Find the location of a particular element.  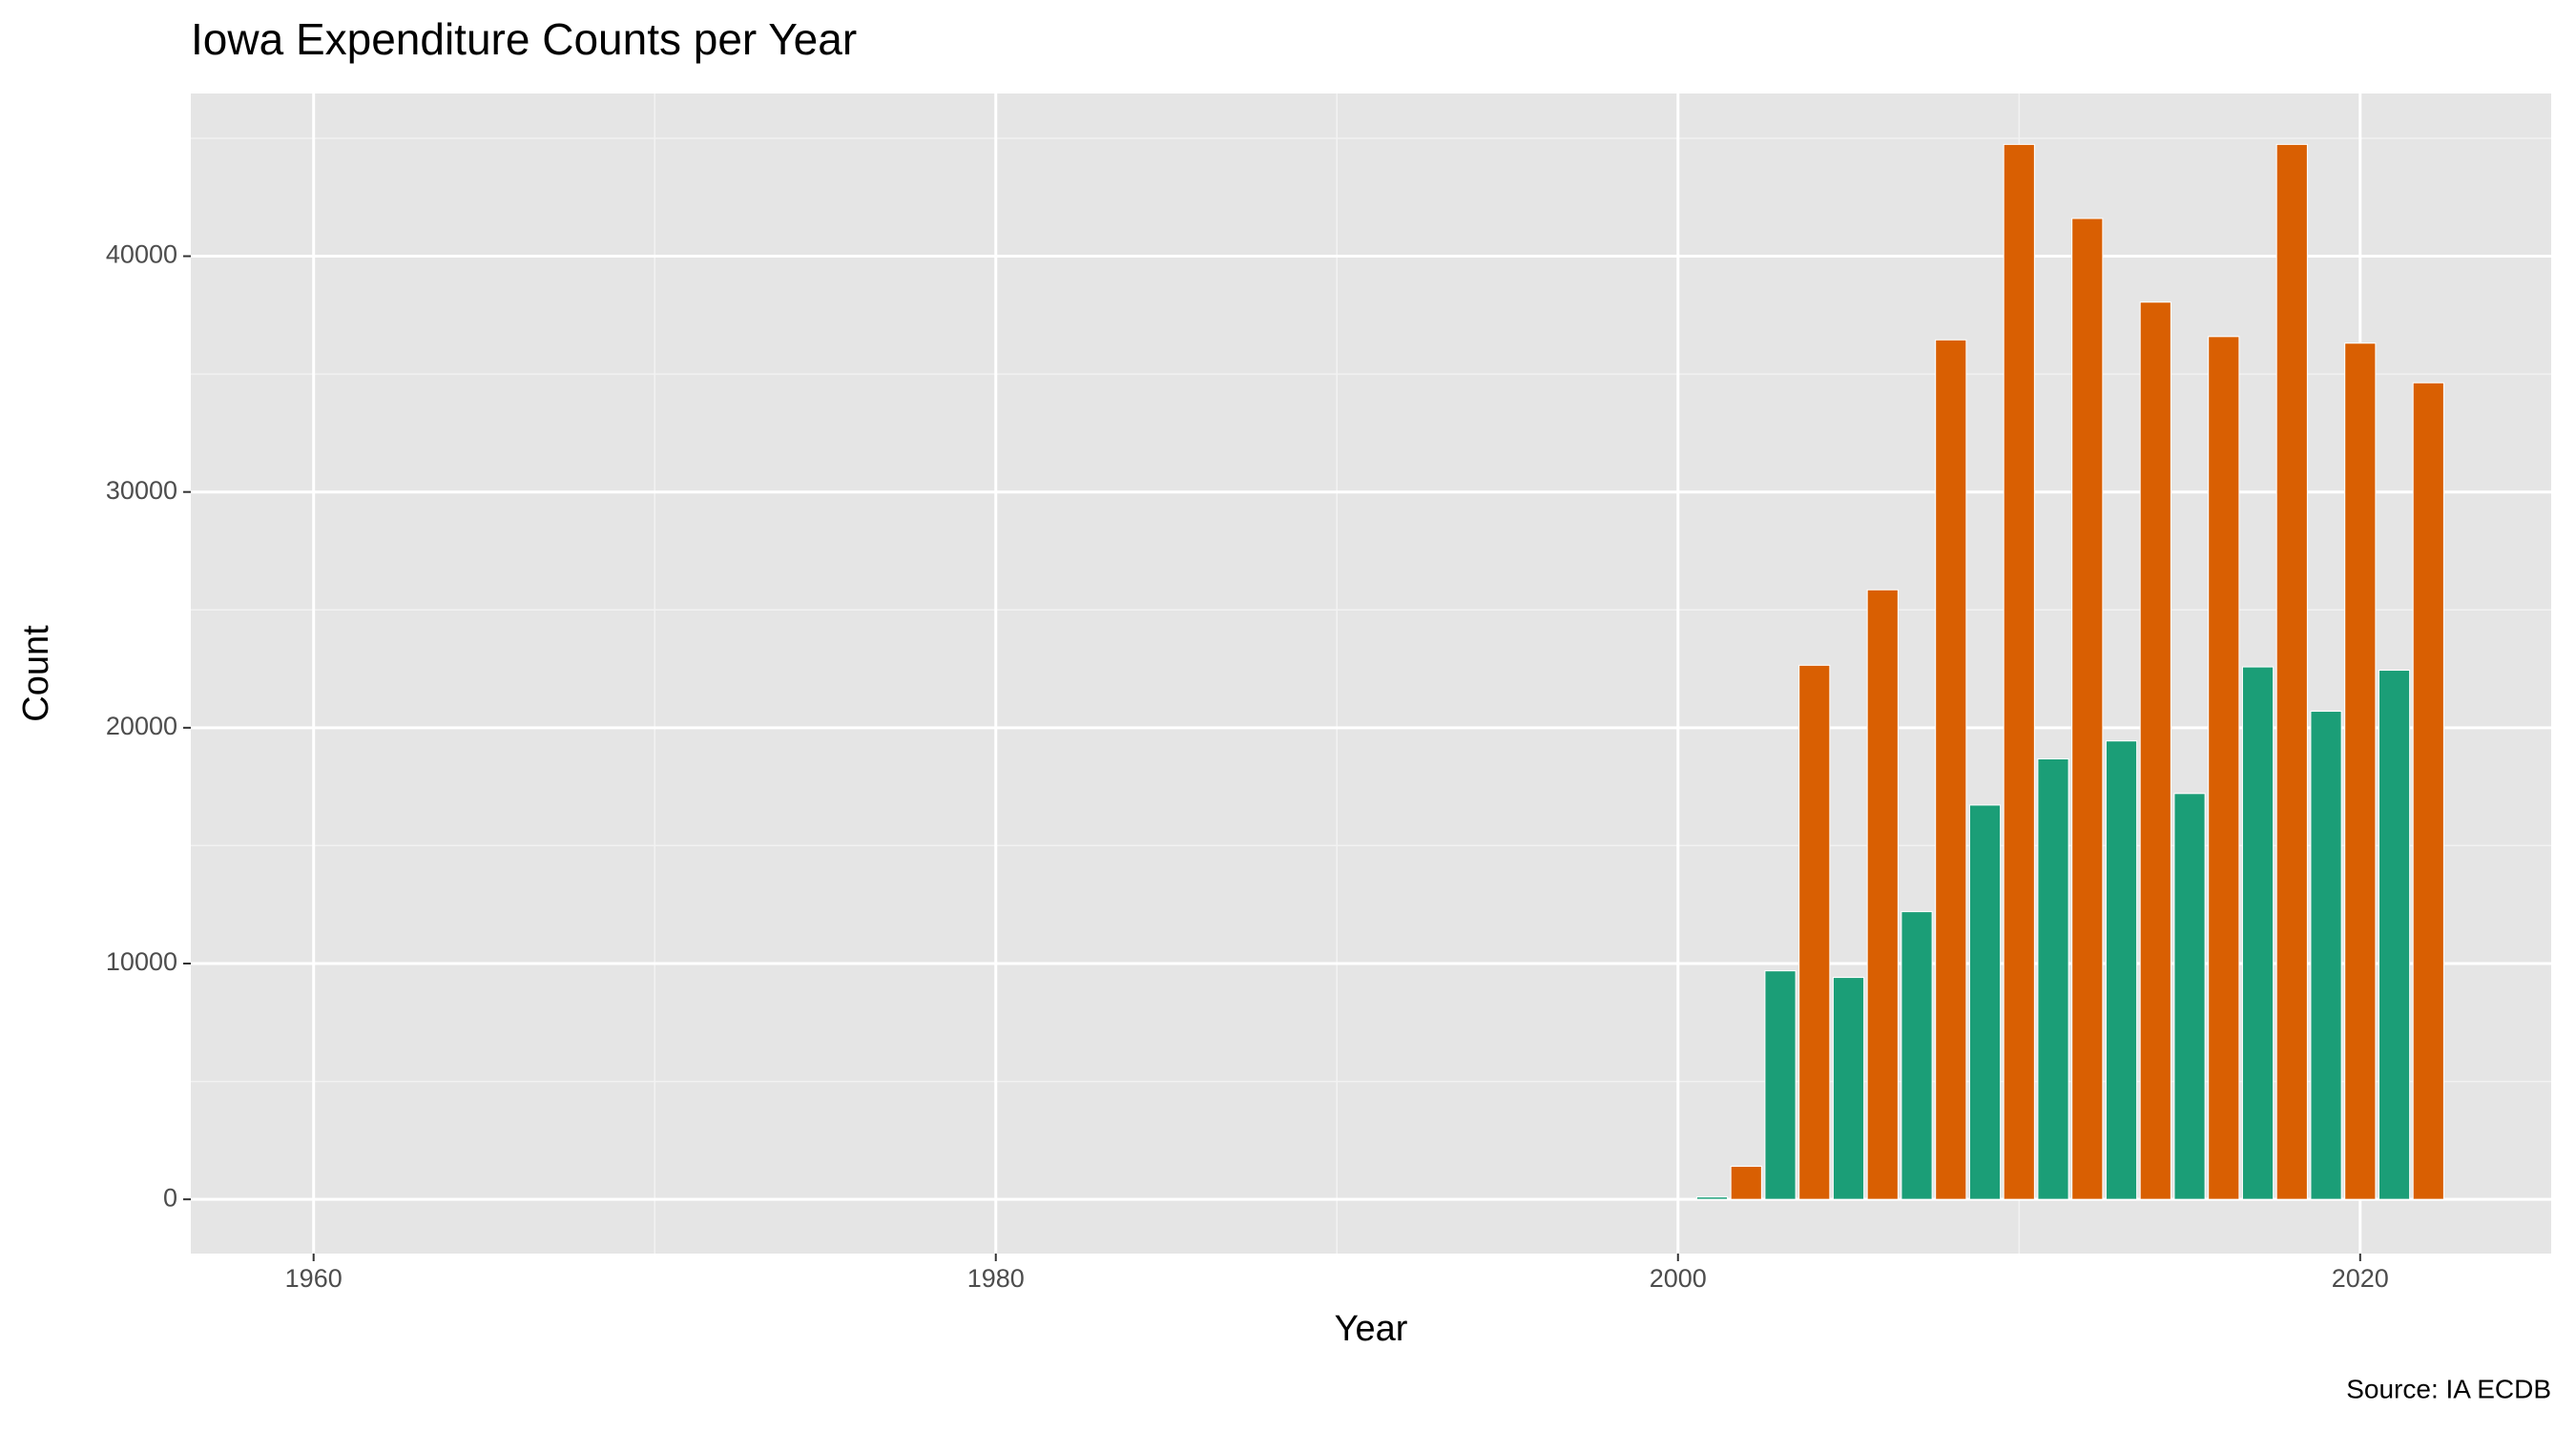

y-tick-label: 20000 is located at coordinates (141, 726).